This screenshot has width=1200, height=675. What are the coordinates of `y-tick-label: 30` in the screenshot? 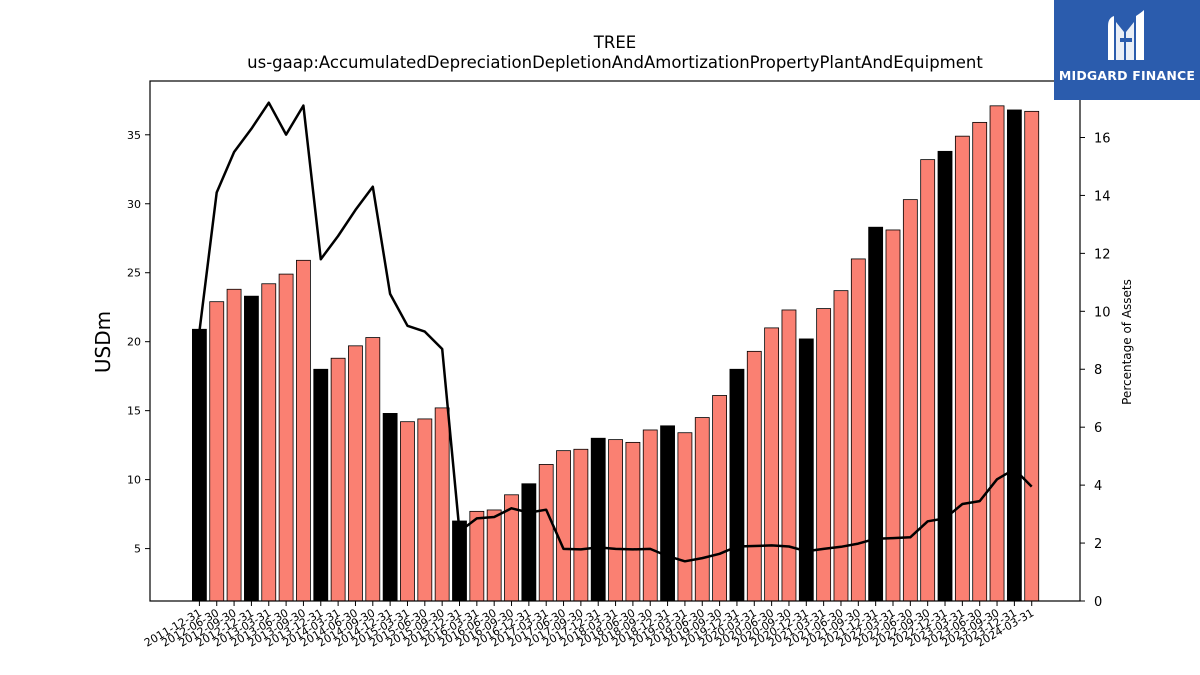 It's located at (134, 204).